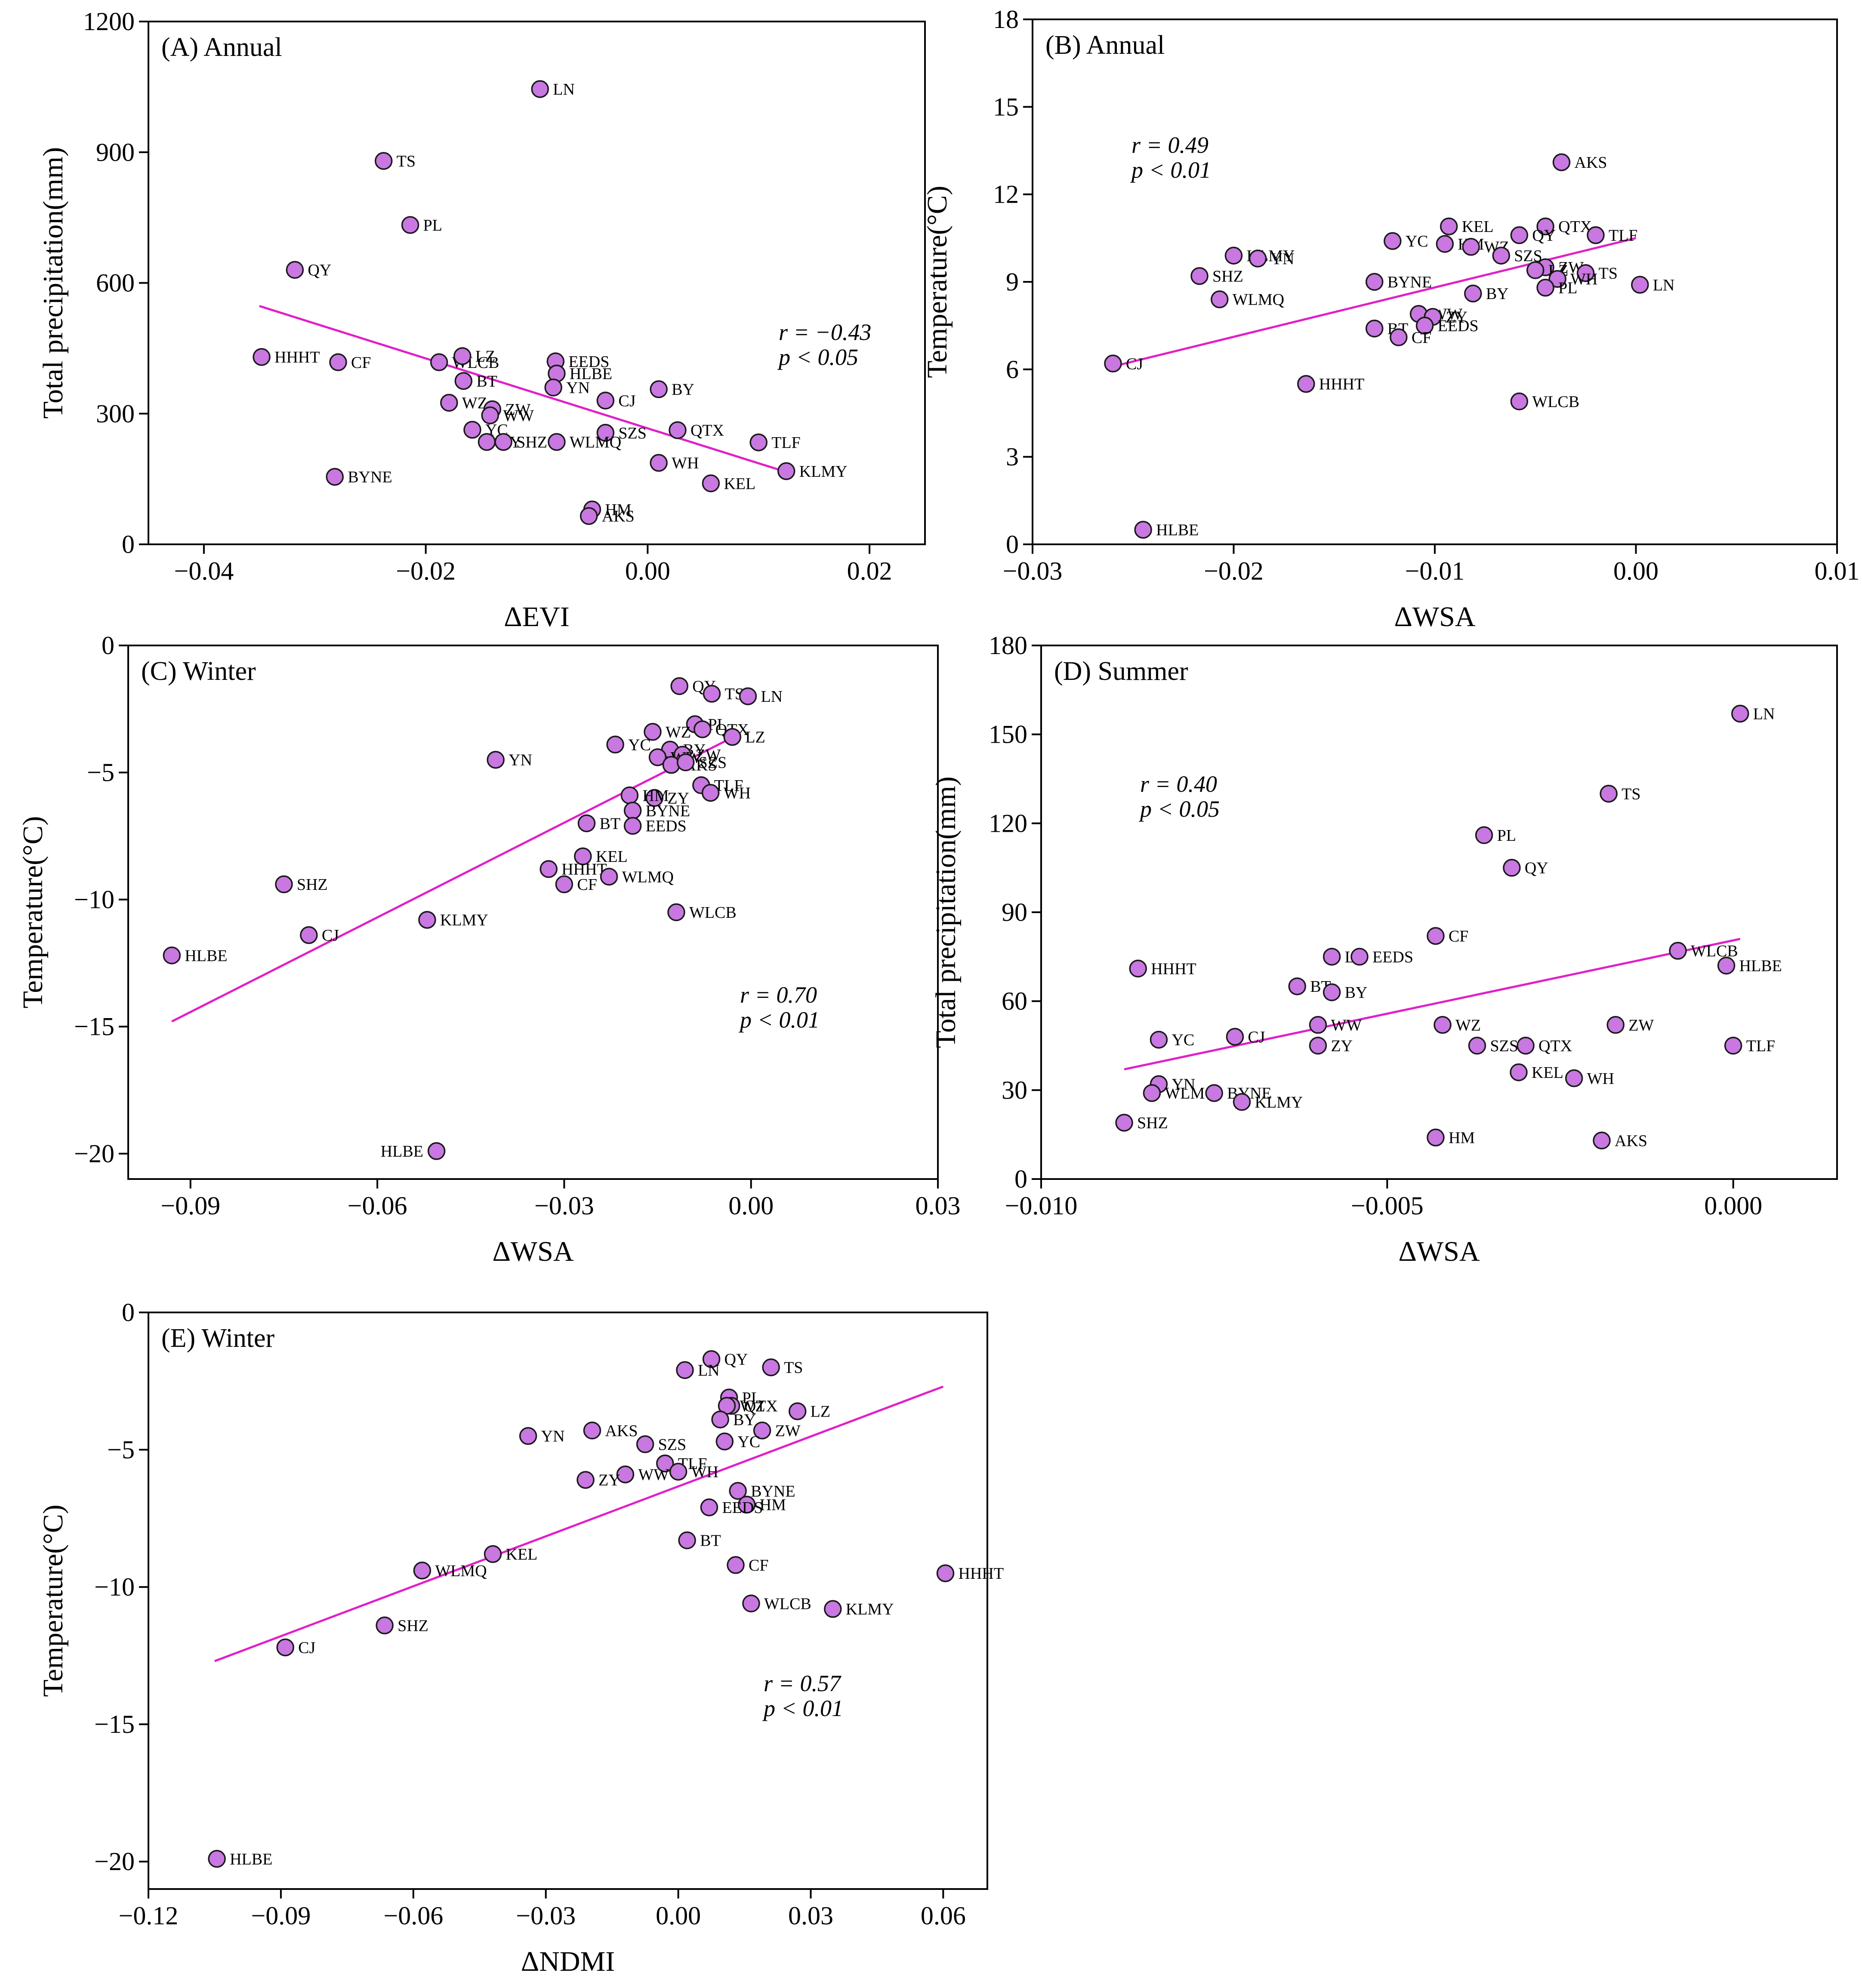  I want to click on data-point-label: WW, so click(1347, 1025).